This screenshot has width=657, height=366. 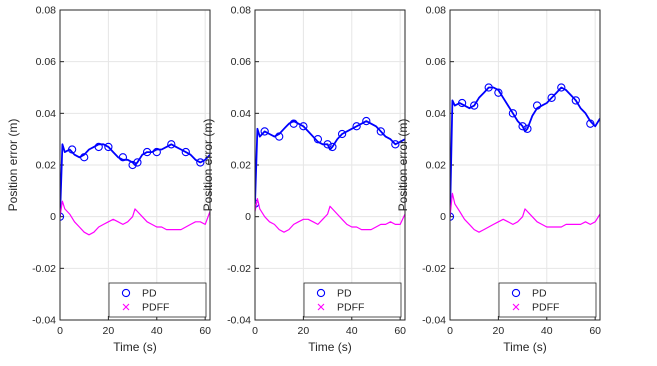 I want to click on legend-entry-pd: PD, so click(x=539, y=294).